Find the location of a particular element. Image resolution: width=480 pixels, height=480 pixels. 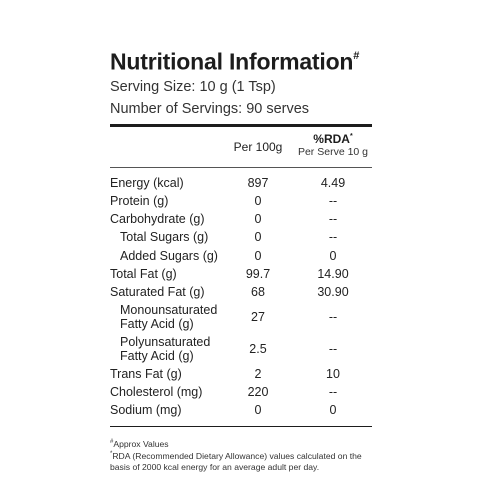

bottom-divider is located at coordinates (241, 426).